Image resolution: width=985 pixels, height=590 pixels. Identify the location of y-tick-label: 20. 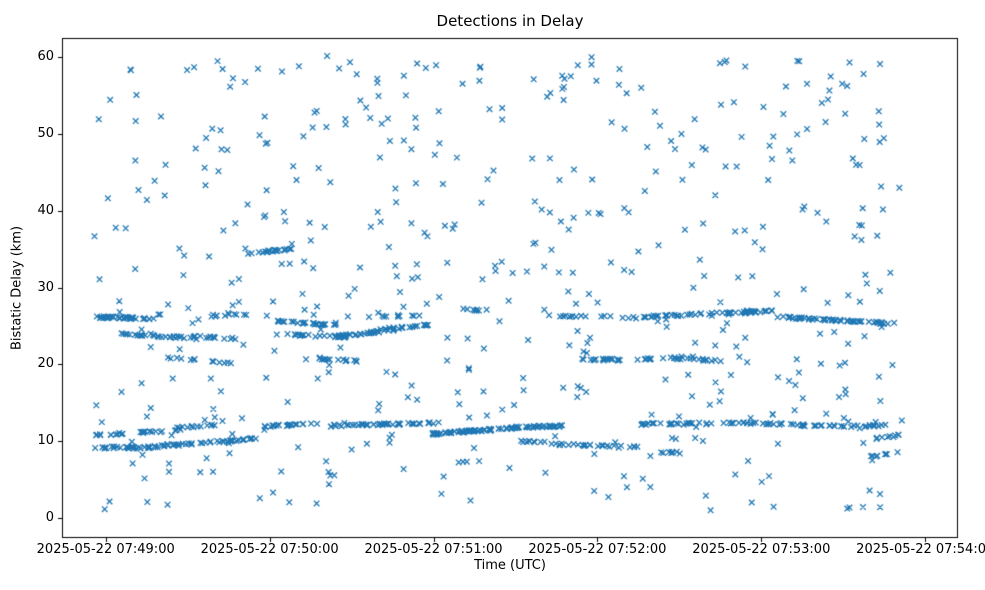
(45, 364).